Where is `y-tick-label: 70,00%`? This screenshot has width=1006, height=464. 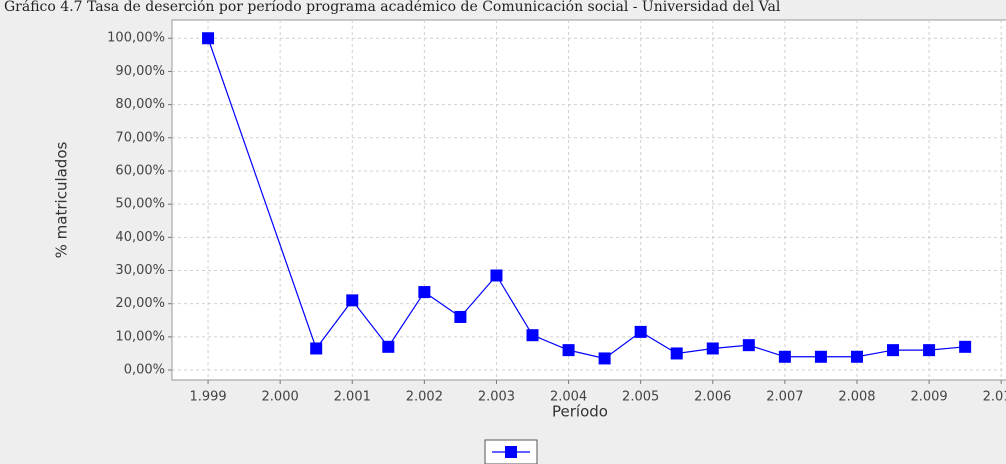
y-tick-label: 70,00% is located at coordinates (140, 137).